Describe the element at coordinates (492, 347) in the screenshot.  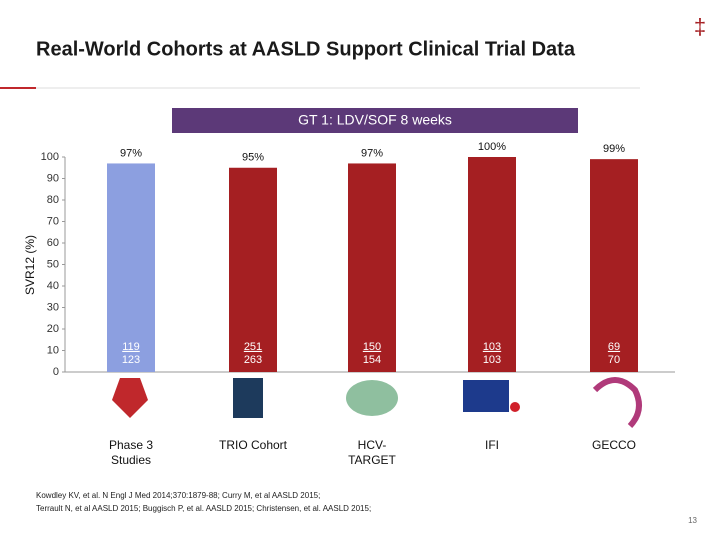
I see `fraction-numerator: 103` at that location.